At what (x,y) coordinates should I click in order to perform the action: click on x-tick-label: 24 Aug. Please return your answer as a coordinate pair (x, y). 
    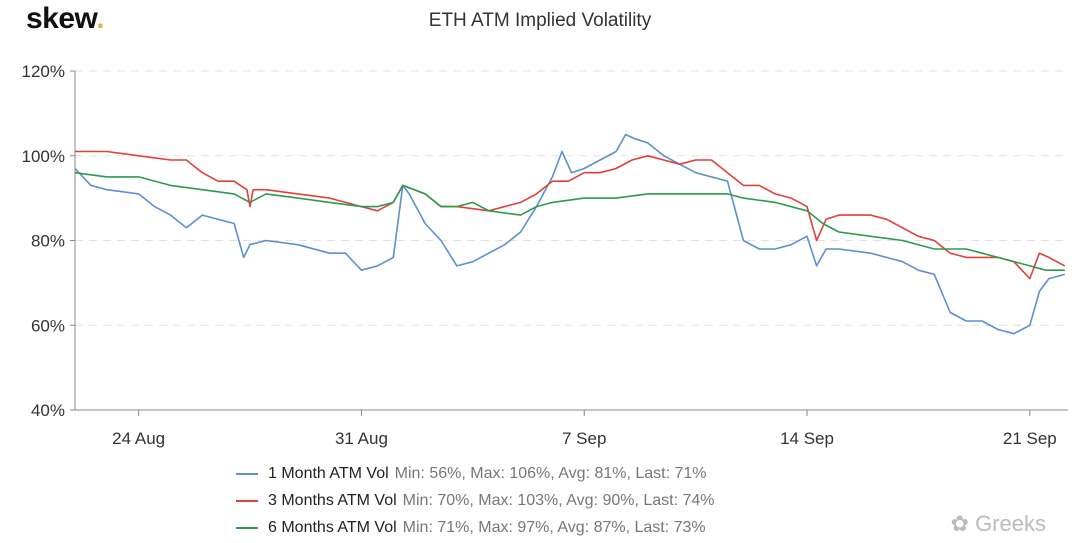
    Looking at the image, I should click on (138, 438).